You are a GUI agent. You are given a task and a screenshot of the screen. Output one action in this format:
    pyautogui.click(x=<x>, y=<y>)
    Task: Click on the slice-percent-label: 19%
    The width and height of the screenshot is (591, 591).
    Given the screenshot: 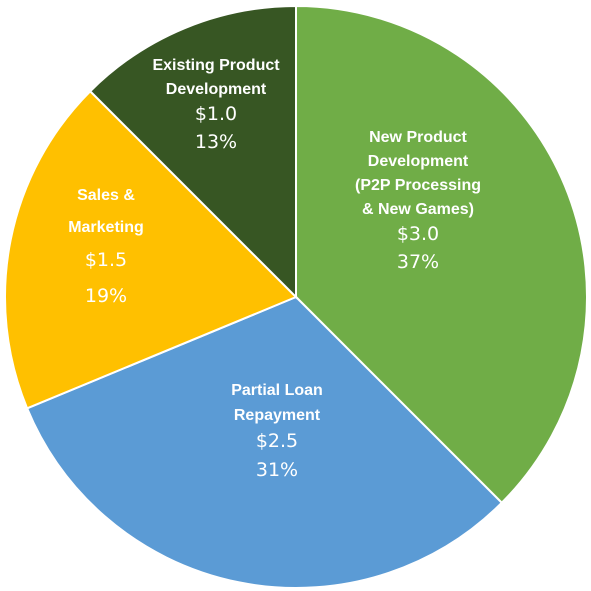 What is the action you would take?
    pyautogui.click(x=106, y=296)
    